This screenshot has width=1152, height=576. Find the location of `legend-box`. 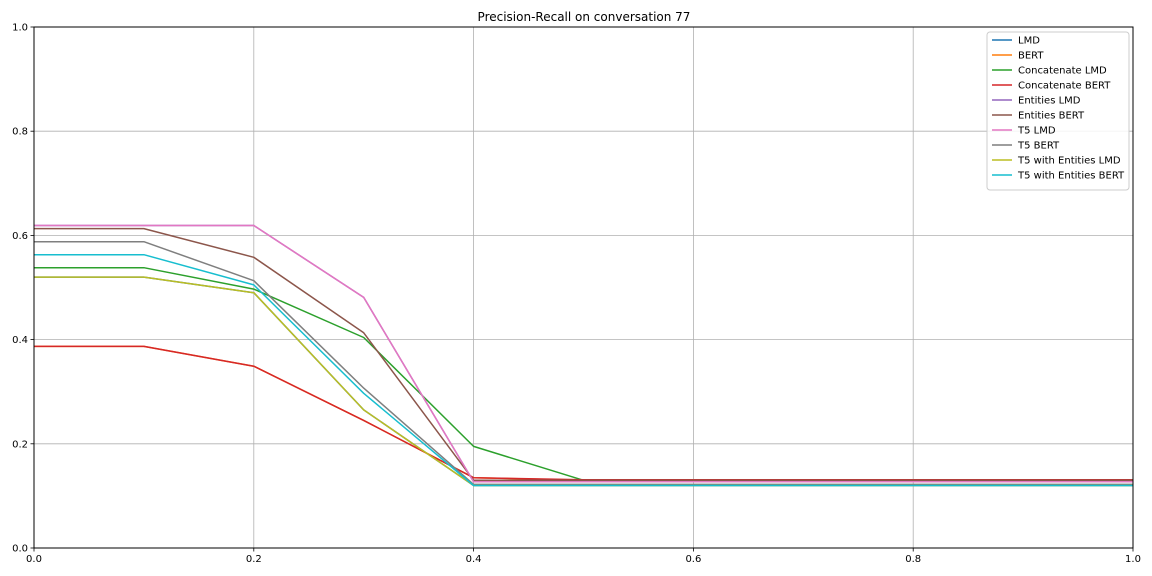

legend-box is located at coordinates (1058, 111).